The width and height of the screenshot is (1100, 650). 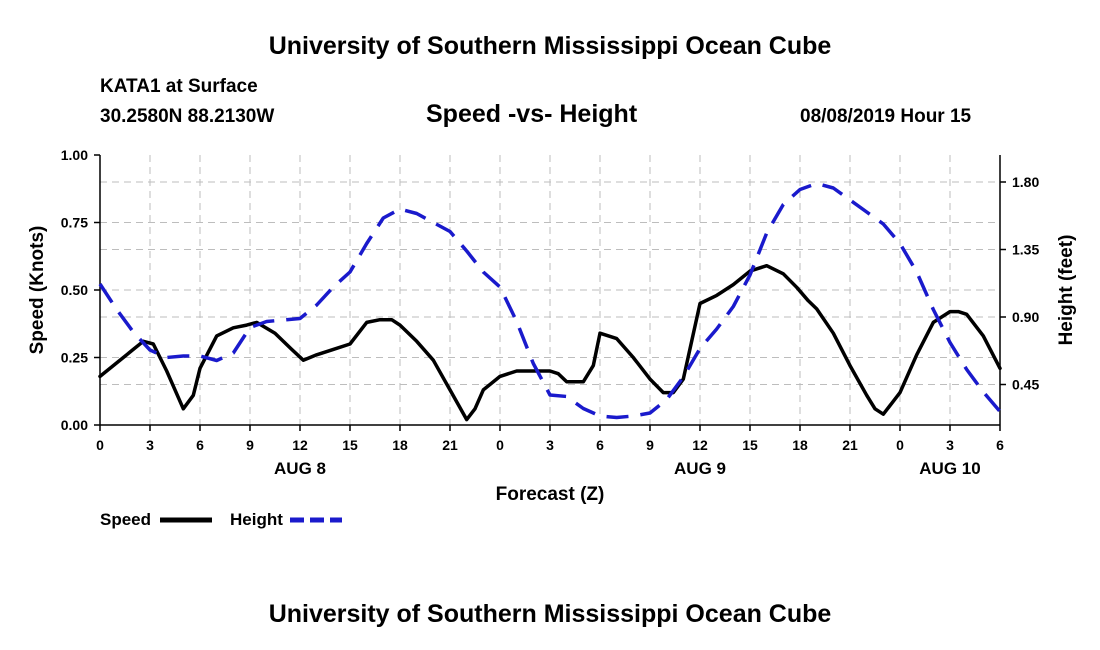 What do you see at coordinates (886, 116) in the screenshot?
I see `forecast-date-label: 08/08/2019 Hour 15` at bounding box center [886, 116].